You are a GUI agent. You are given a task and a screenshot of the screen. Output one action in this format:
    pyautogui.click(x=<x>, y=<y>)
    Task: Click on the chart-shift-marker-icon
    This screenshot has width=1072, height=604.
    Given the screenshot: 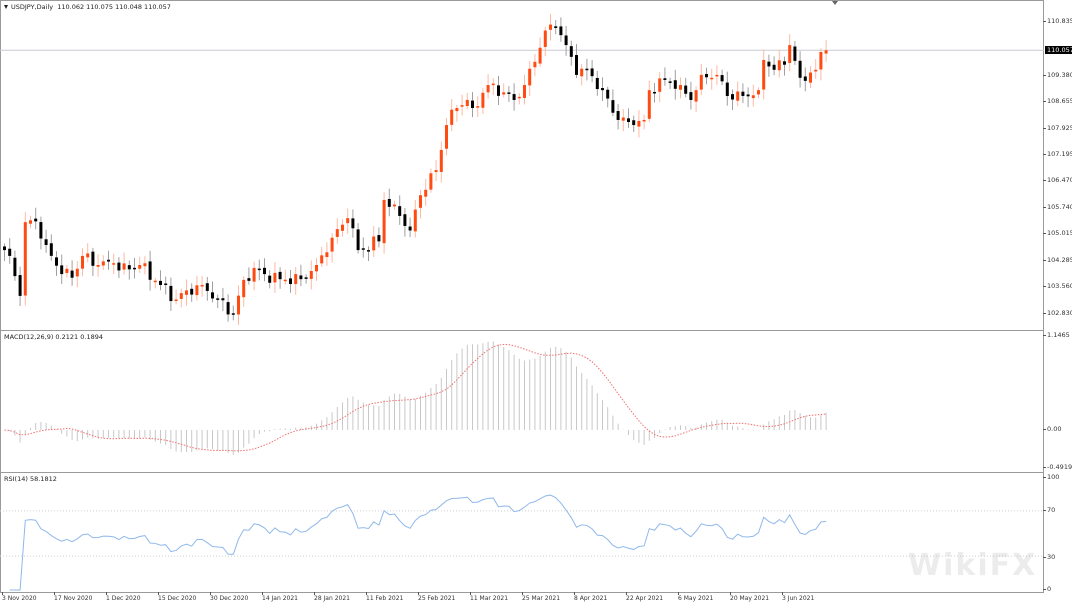 What is the action you would take?
    pyautogui.click(x=835, y=3)
    